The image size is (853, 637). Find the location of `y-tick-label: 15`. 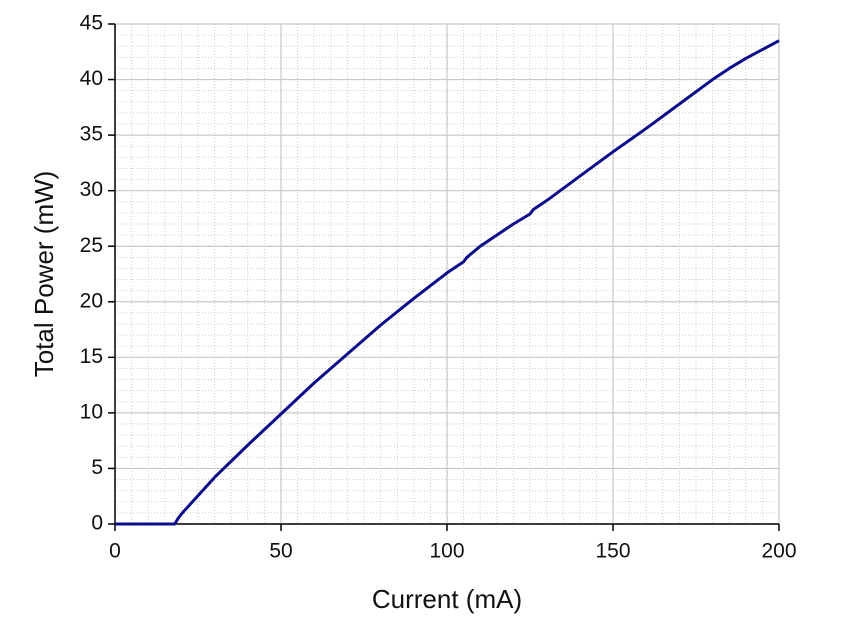

y-tick-label: 15 is located at coordinates (91, 356).